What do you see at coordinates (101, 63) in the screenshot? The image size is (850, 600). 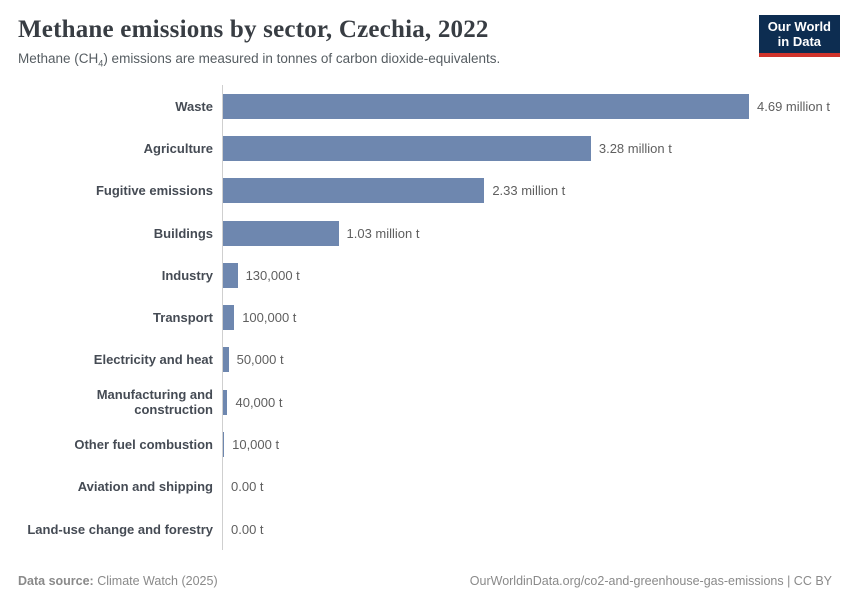 I see `subscript: 4` at bounding box center [101, 63].